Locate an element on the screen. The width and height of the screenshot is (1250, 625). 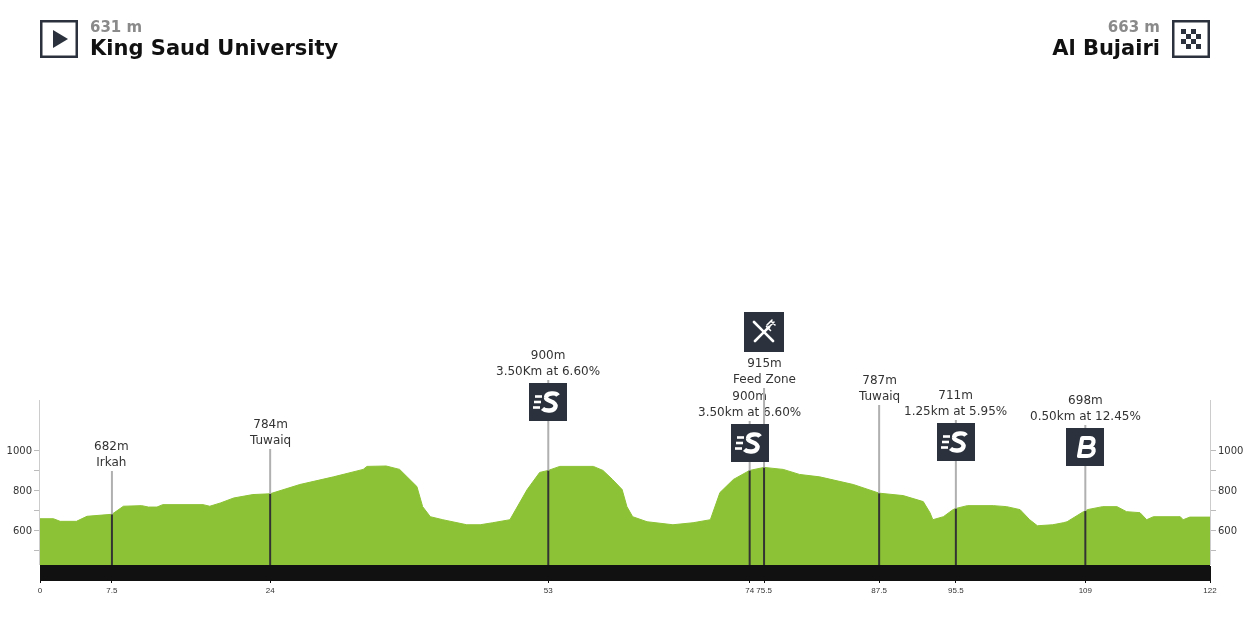
x-tick-label: 75.5 is located at coordinates (764, 590).